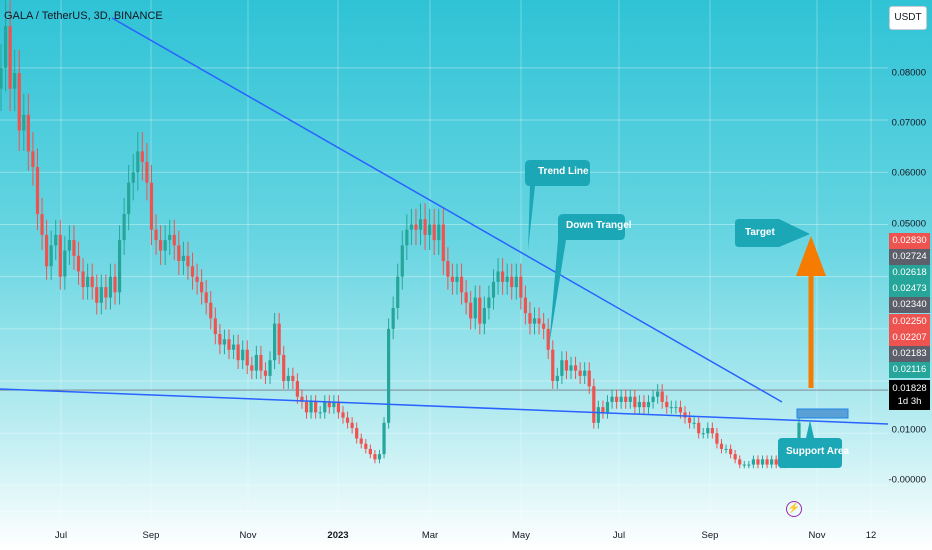  What do you see at coordinates (822, 413) in the screenshot?
I see `support-area-box` at bounding box center [822, 413].